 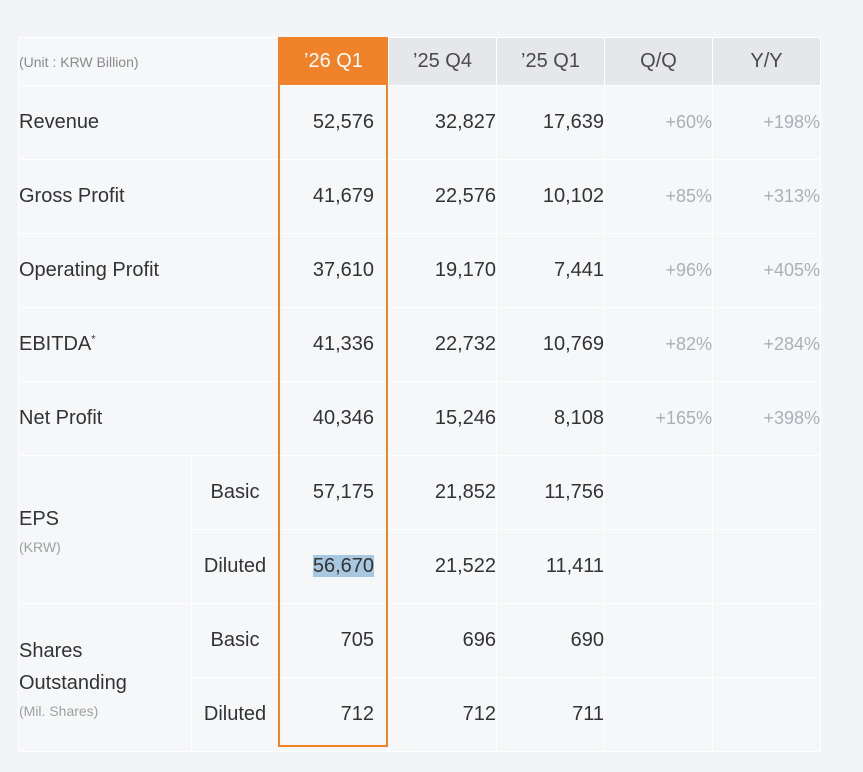 I want to click on value-cell: 19,170, so click(x=443, y=270).